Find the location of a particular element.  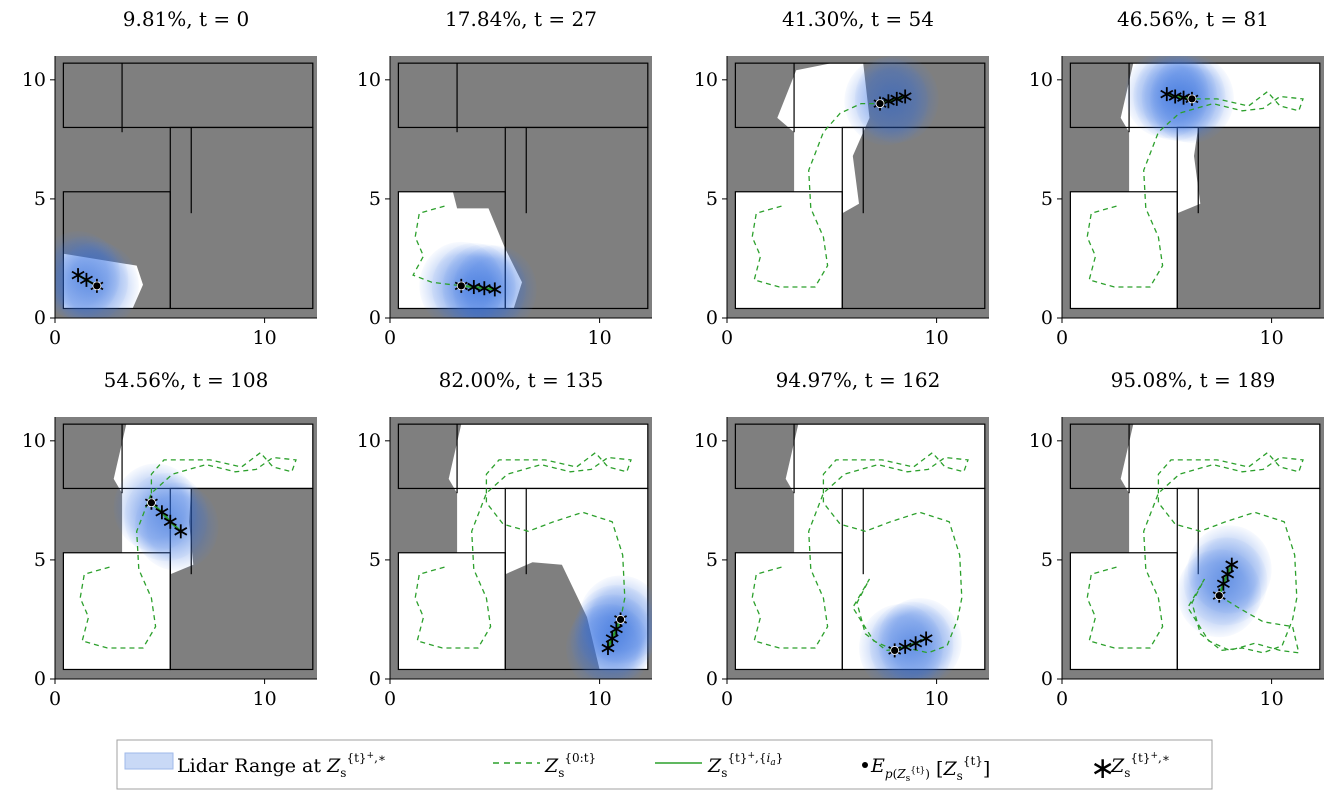

panel-2: 0 10 0 5 10 17.84%, t = 27 is located at coordinates (504, 178).